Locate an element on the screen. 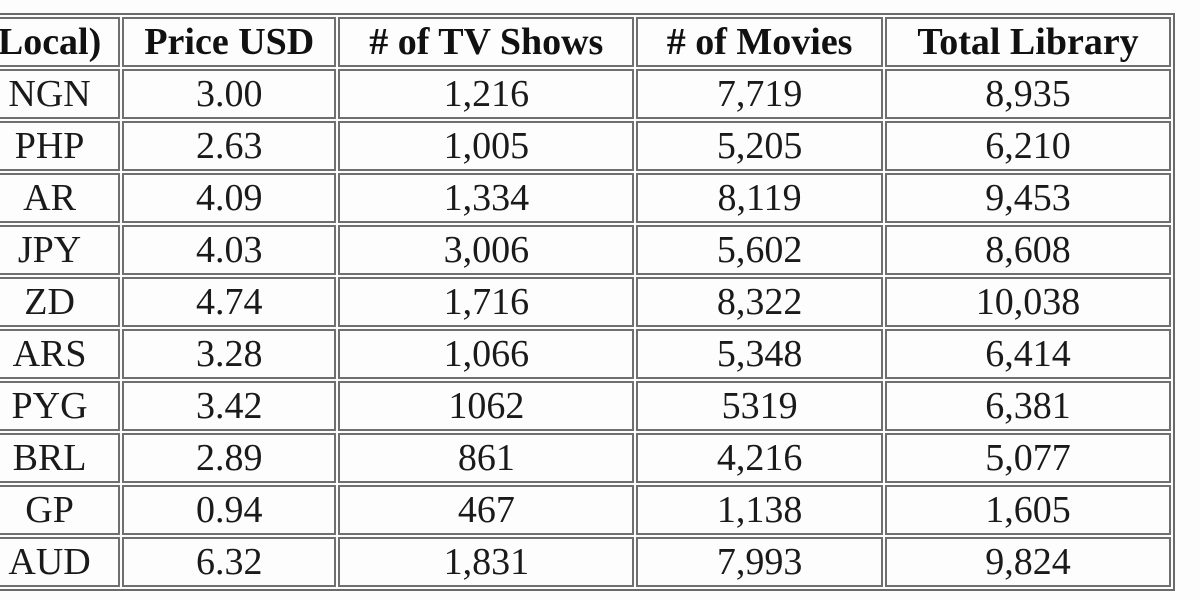  cell-price-usd: 3.42 is located at coordinates (229, 406).